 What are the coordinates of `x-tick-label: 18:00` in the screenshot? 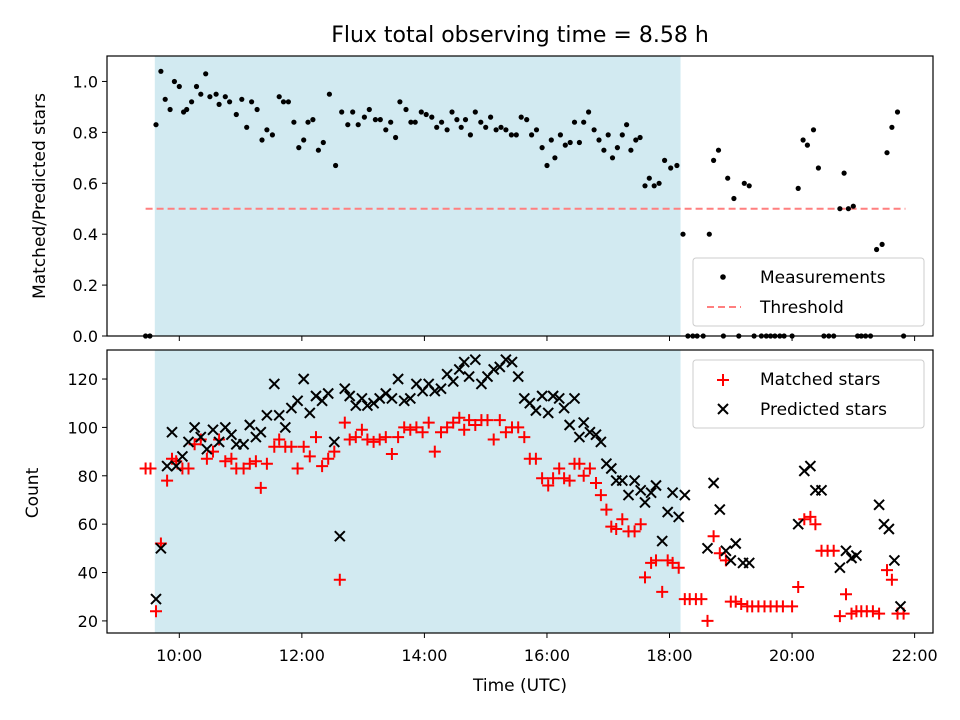 It's located at (669, 655).